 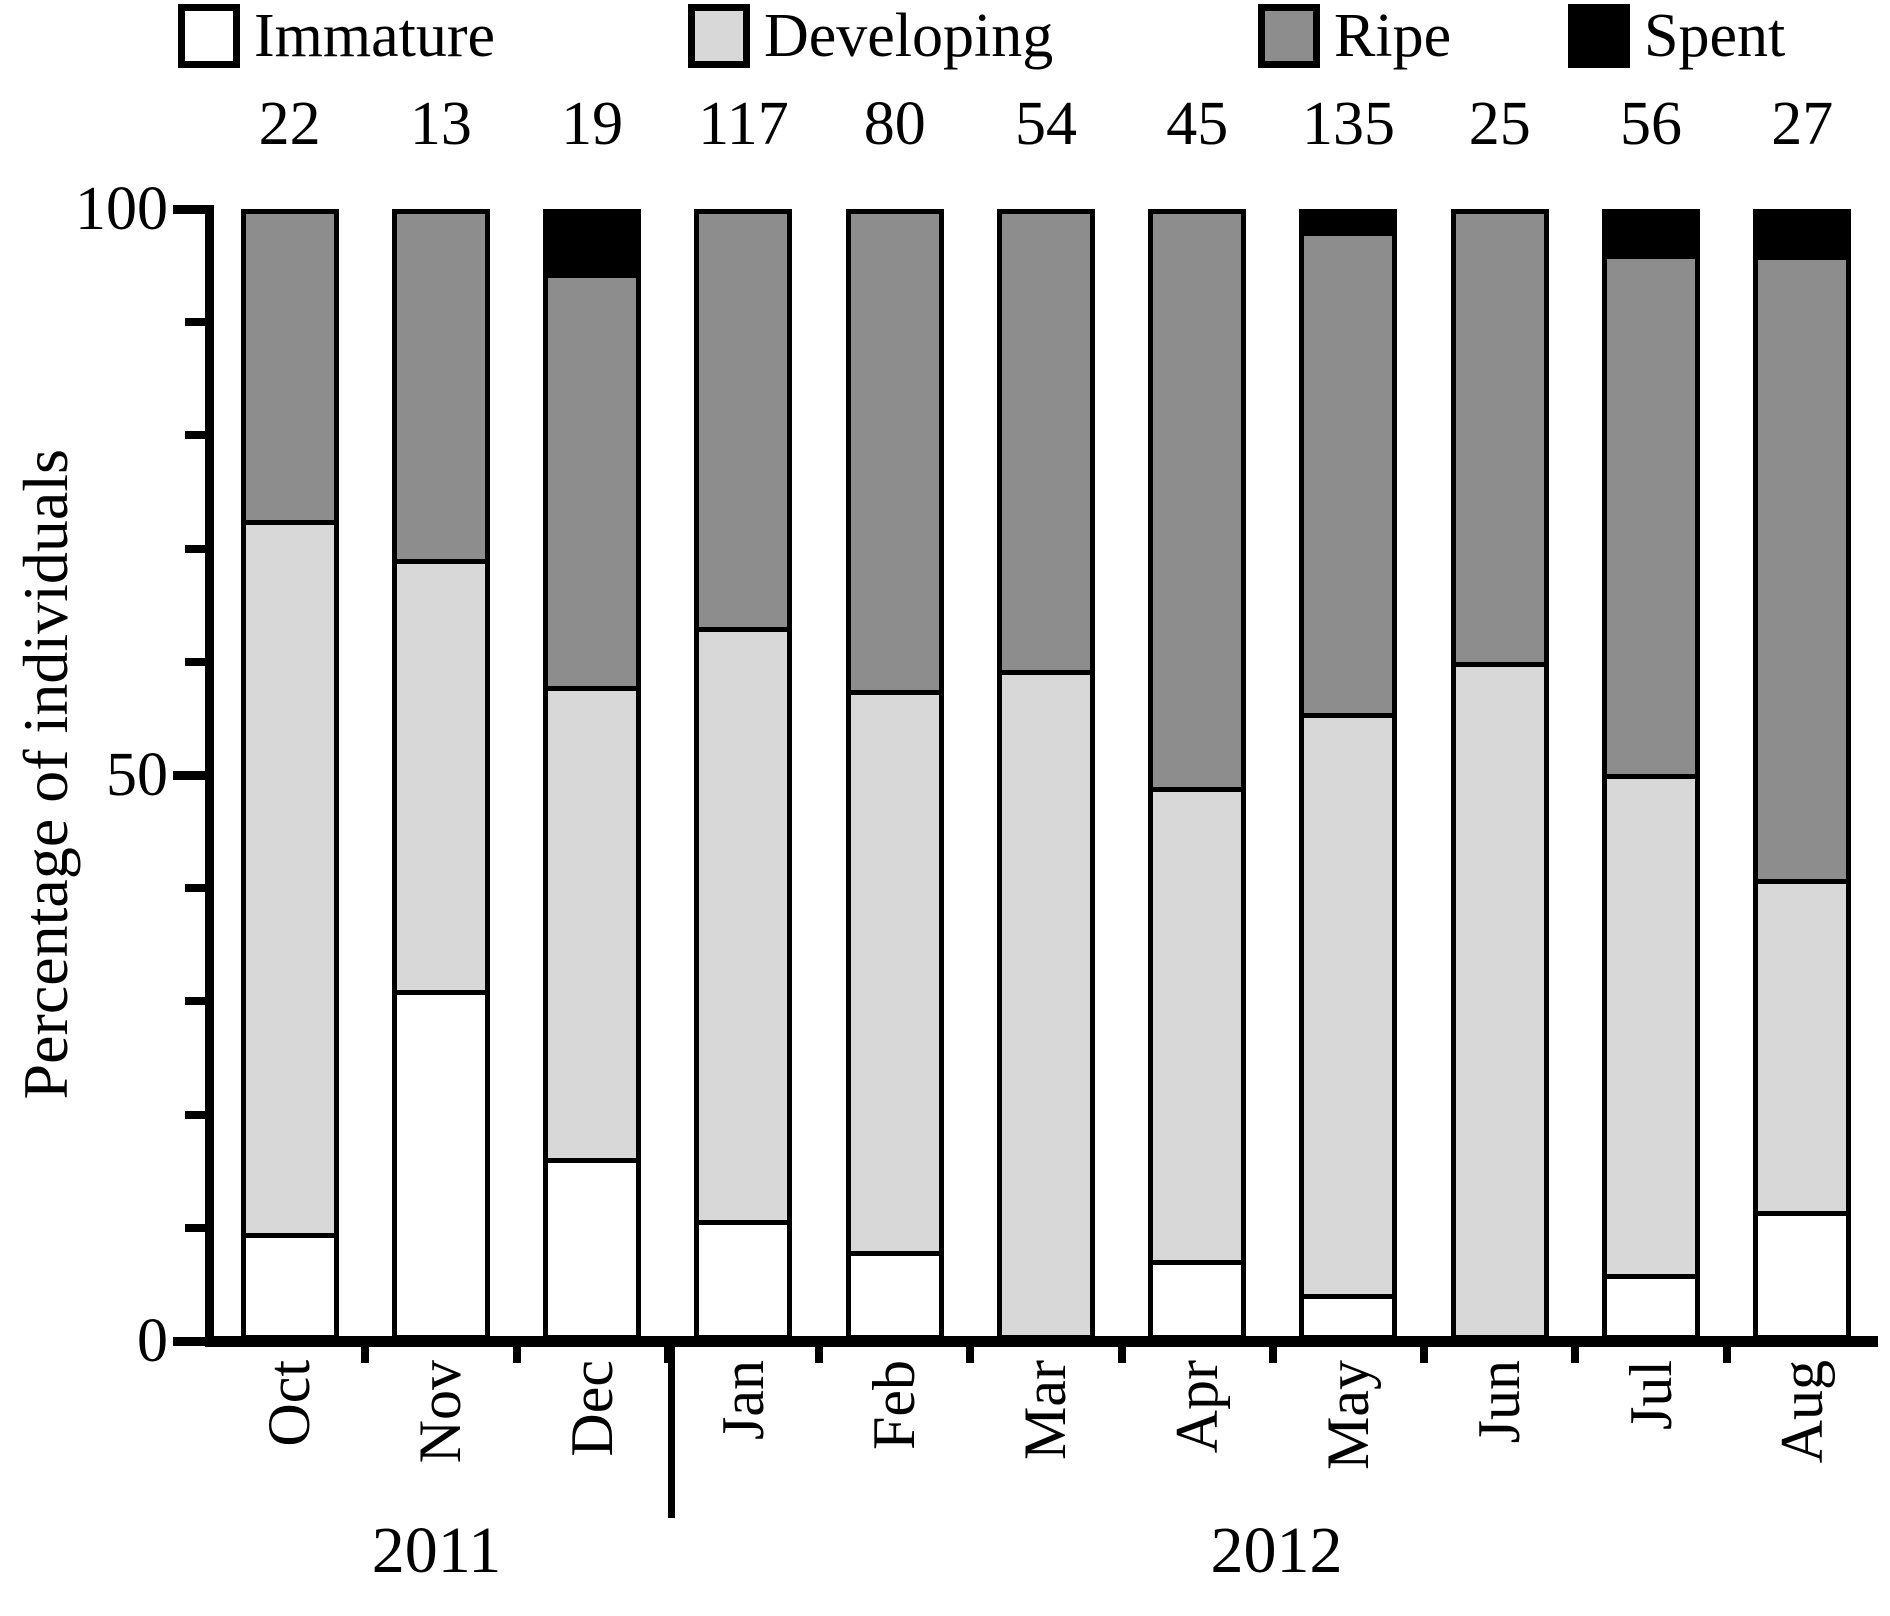 I want to click on sample-size-label: 19, so click(x=592, y=124).